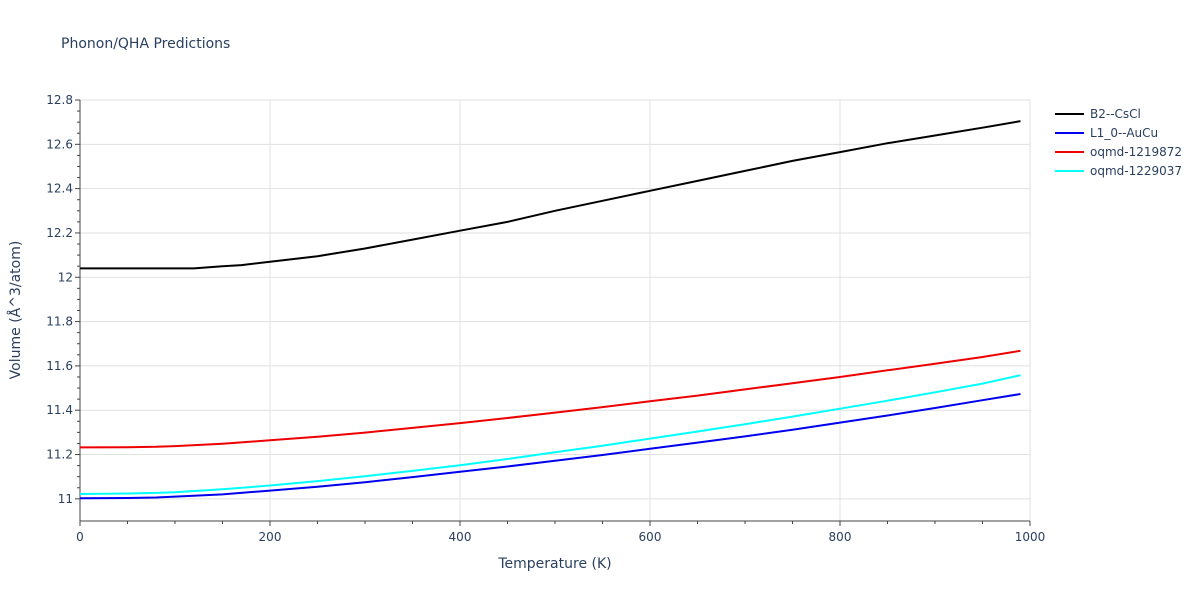  Describe the element at coordinates (59, 366) in the screenshot. I see `y-tick-label: 11.6` at that location.